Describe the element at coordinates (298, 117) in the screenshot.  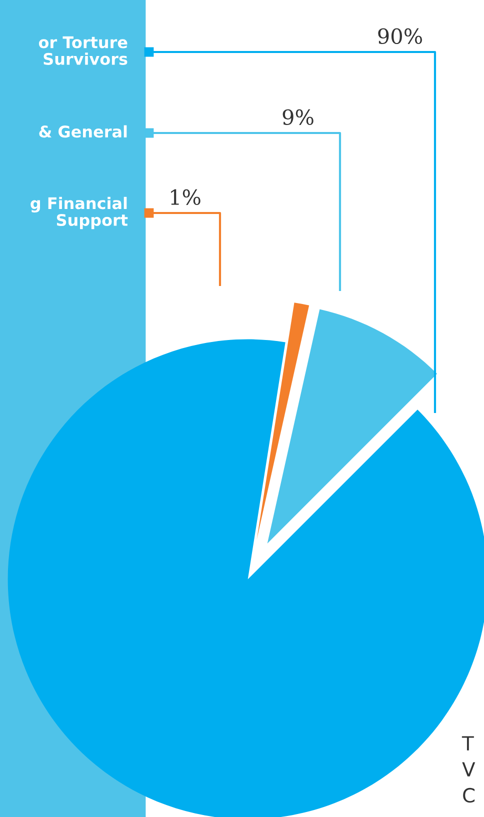
I see `data-label: 9%` at that location.